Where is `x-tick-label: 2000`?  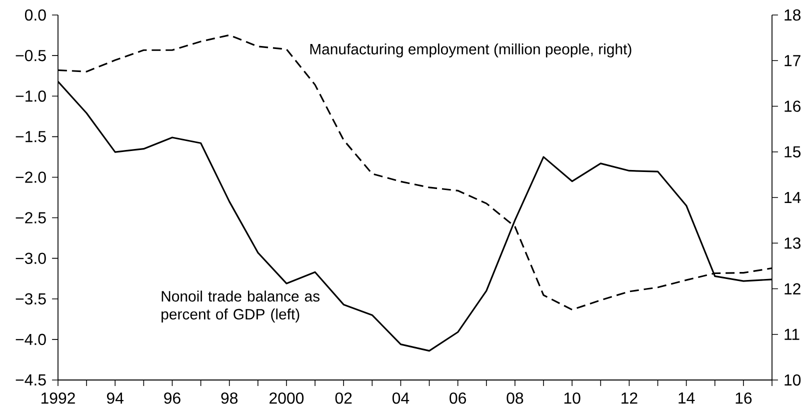 x-tick-label: 2000 is located at coordinates (287, 398).